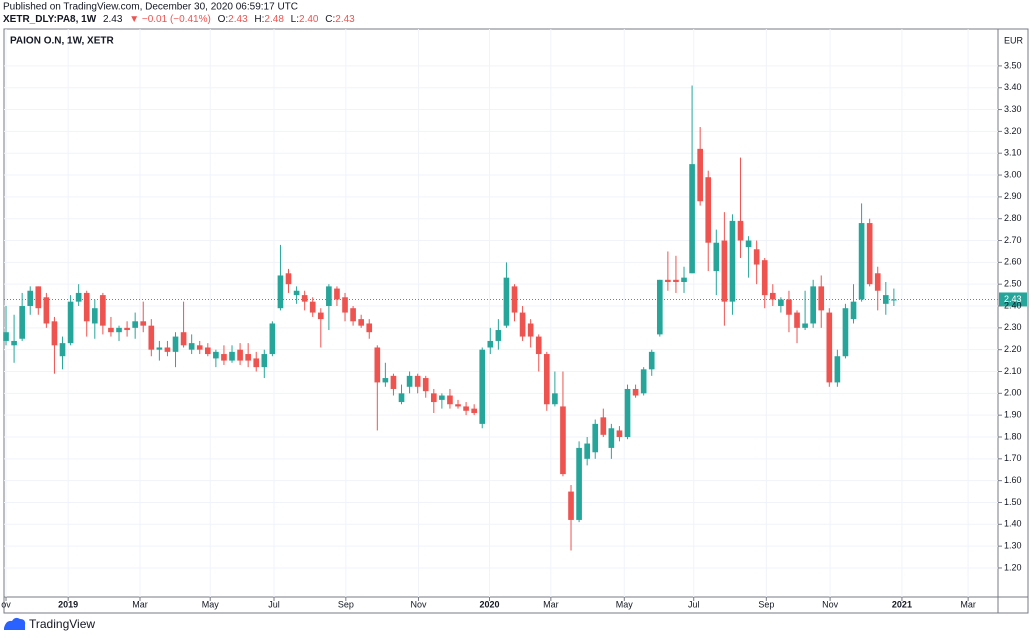  I want to click on ohlc-value: 2.40, so click(309, 19).